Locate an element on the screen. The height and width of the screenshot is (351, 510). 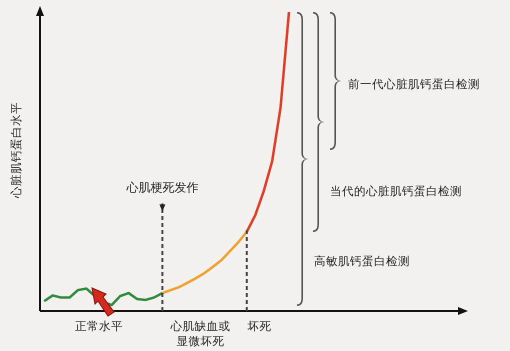
y-axis-title: 心脏肌钙蛋白水平 is located at coordinates (16, 150).